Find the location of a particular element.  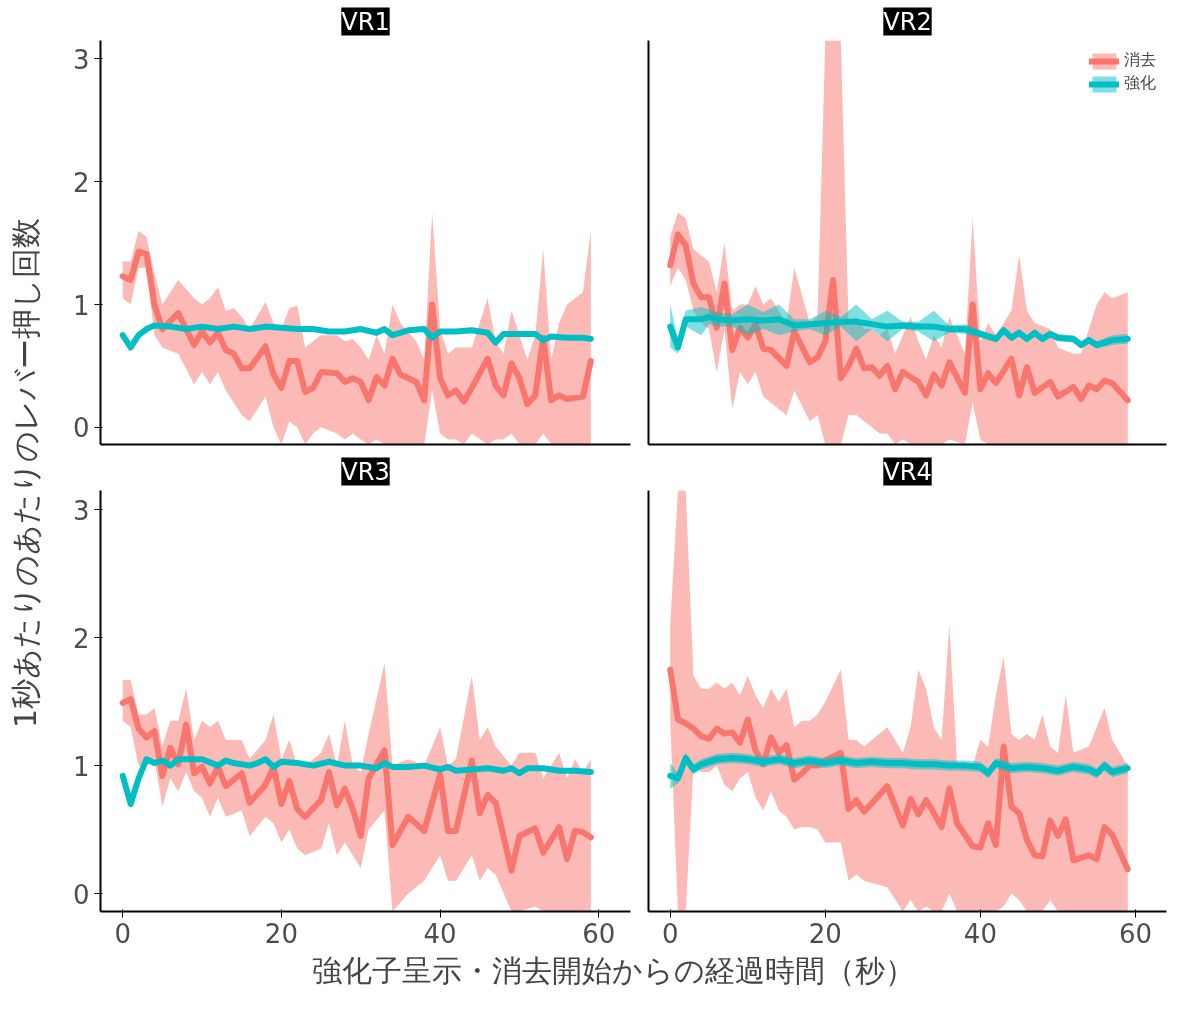

chart-title: VR1 is located at coordinates (365, 21).